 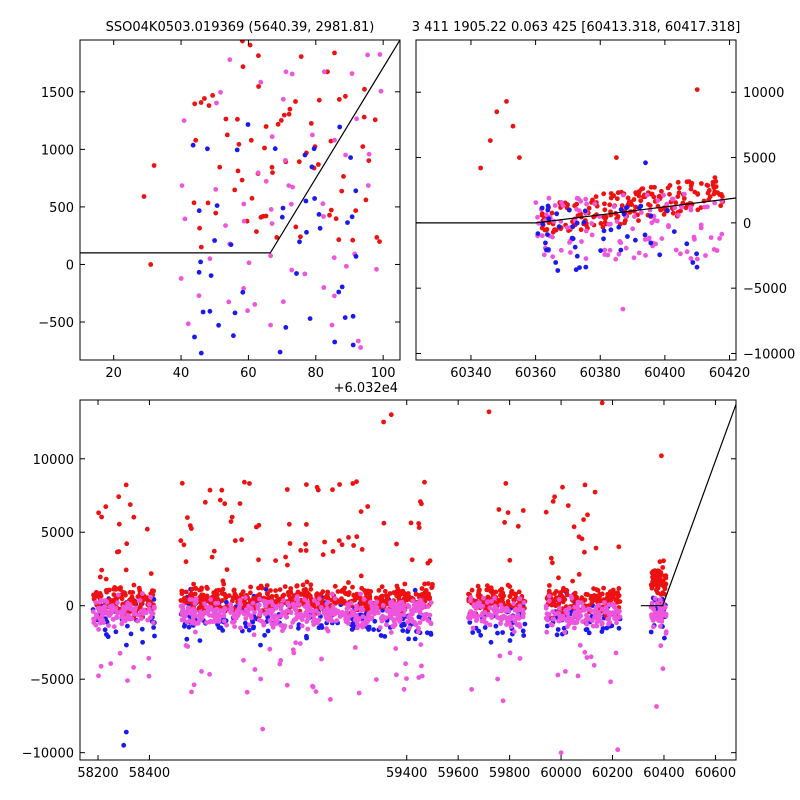 I want to click on x-tick-label: 100, so click(x=383, y=373).